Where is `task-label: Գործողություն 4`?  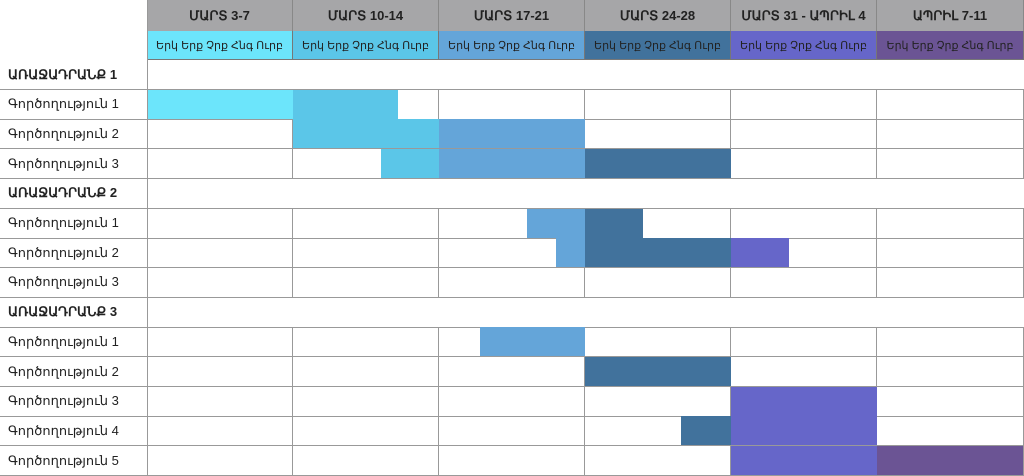 task-label: Գործողություն 4 is located at coordinates (63, 430).